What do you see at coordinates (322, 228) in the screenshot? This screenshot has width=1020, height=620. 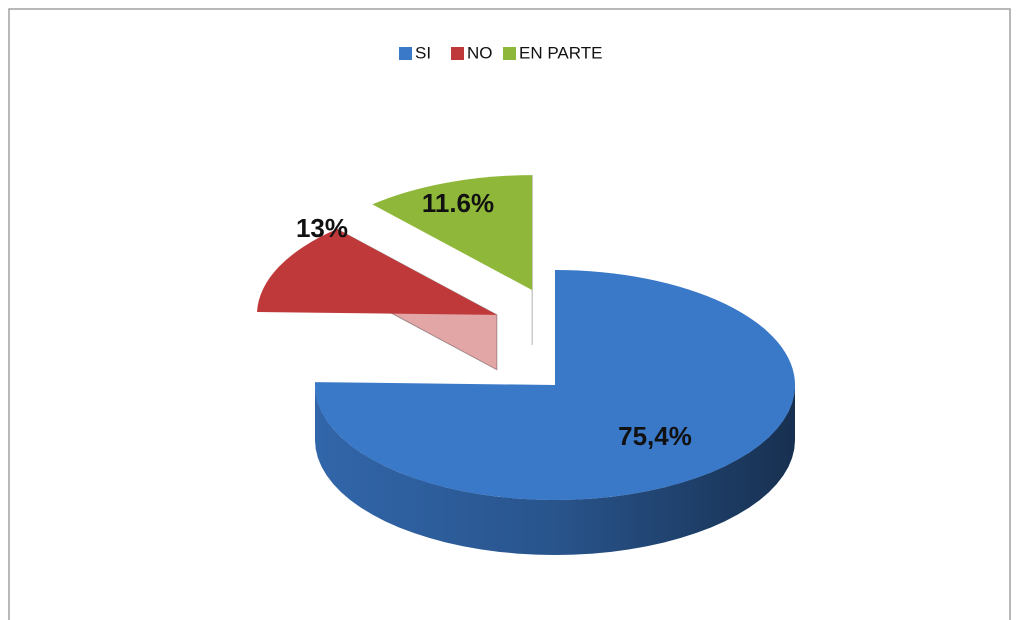 I see `data-label: 13%` at bounding box center [322, 228].